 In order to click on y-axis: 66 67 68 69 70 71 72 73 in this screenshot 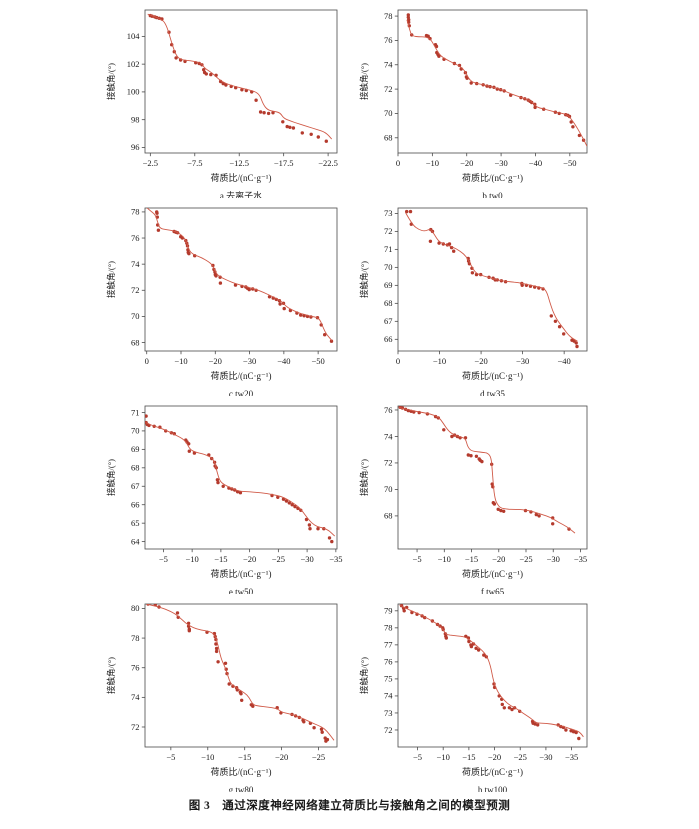, I will do `click(391, 276)`.